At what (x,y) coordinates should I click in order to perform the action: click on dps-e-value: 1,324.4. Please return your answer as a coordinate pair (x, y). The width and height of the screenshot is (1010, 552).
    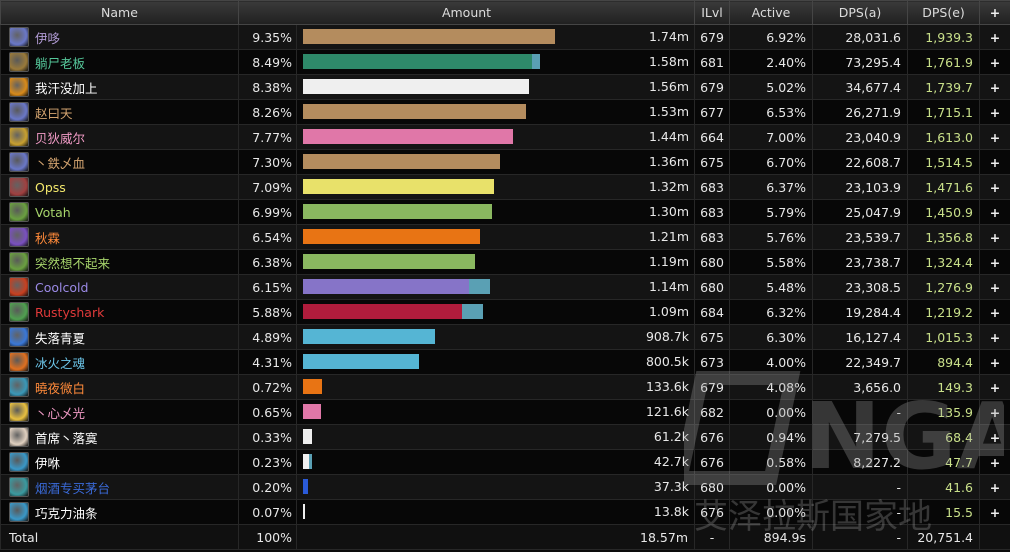
    Looking at the image, I should click on (943, 262).